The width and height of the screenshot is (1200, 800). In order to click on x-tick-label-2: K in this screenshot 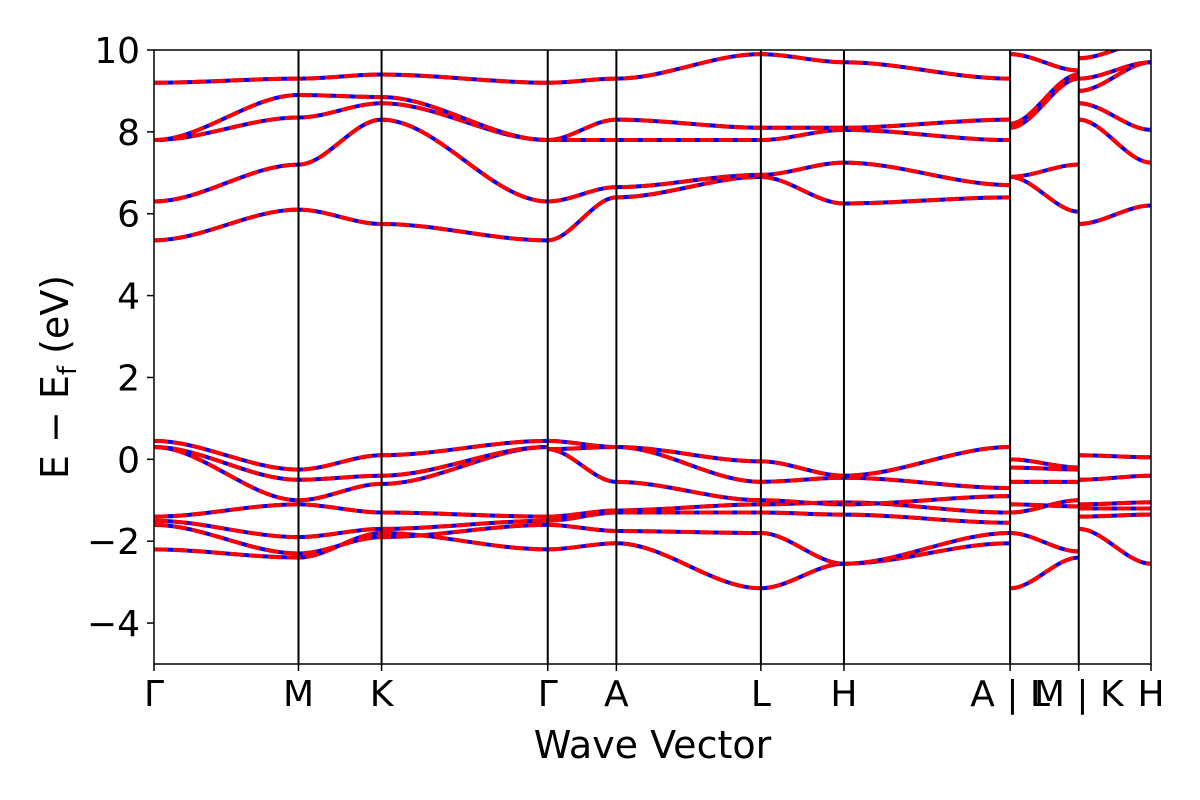, I will do `click(382, 694)`.